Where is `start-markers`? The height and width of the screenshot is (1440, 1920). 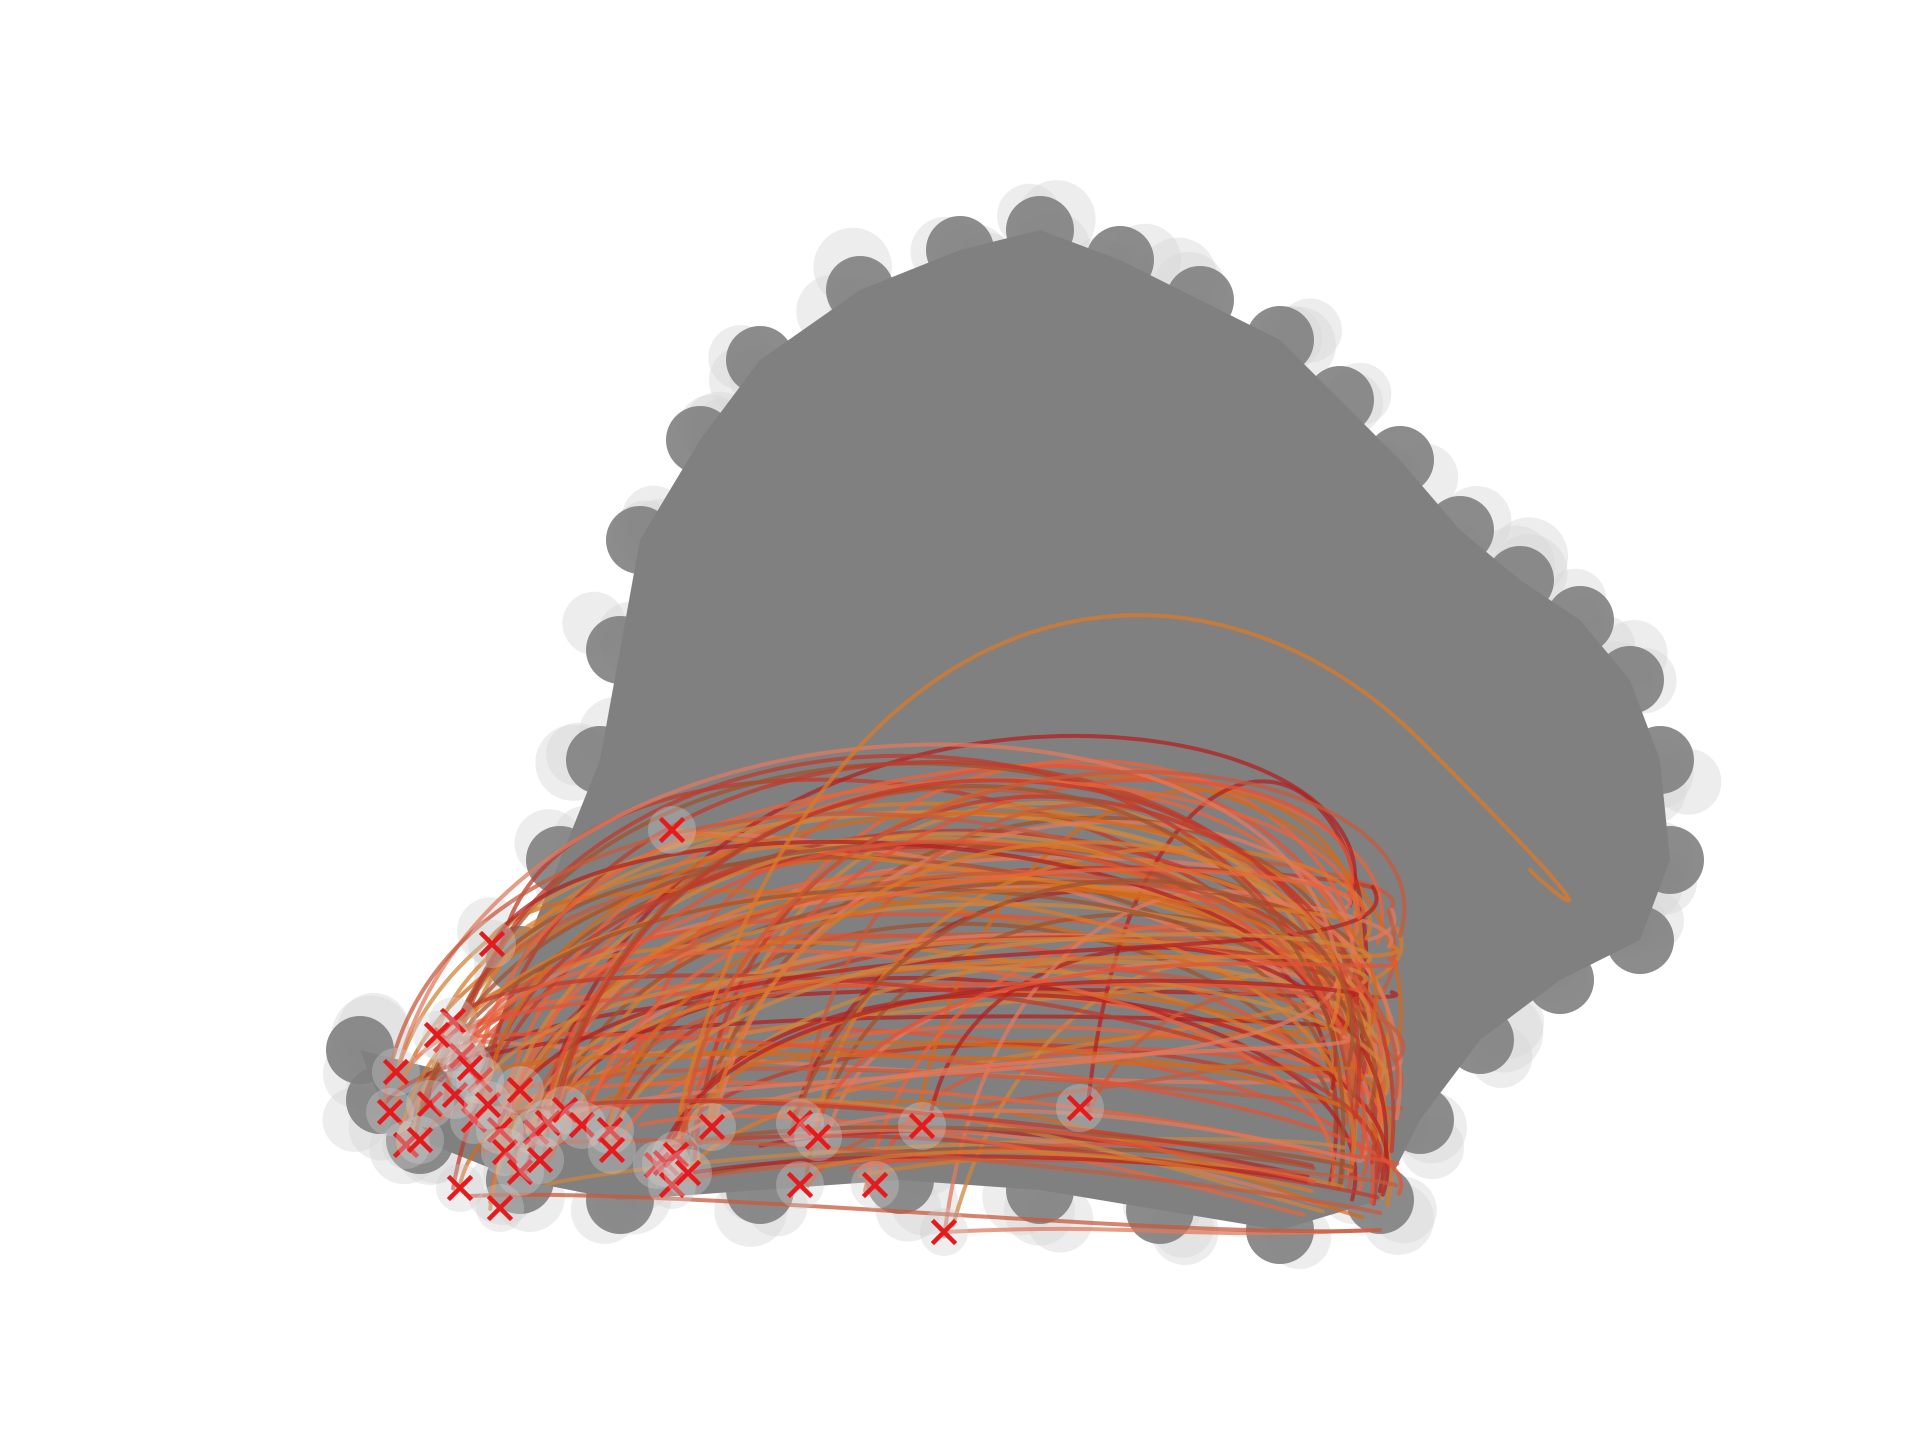
start-markers is located at coordinates (735, 1031).